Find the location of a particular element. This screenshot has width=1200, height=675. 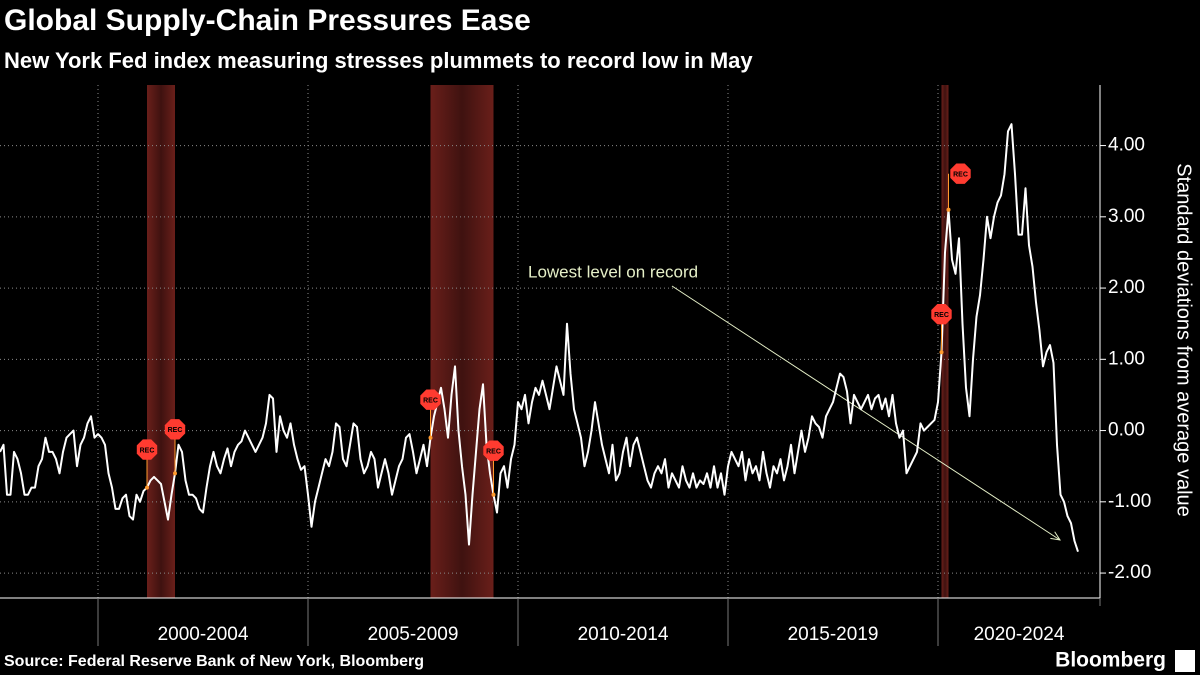

annotation-arrow is located at coordinates (865, 412).